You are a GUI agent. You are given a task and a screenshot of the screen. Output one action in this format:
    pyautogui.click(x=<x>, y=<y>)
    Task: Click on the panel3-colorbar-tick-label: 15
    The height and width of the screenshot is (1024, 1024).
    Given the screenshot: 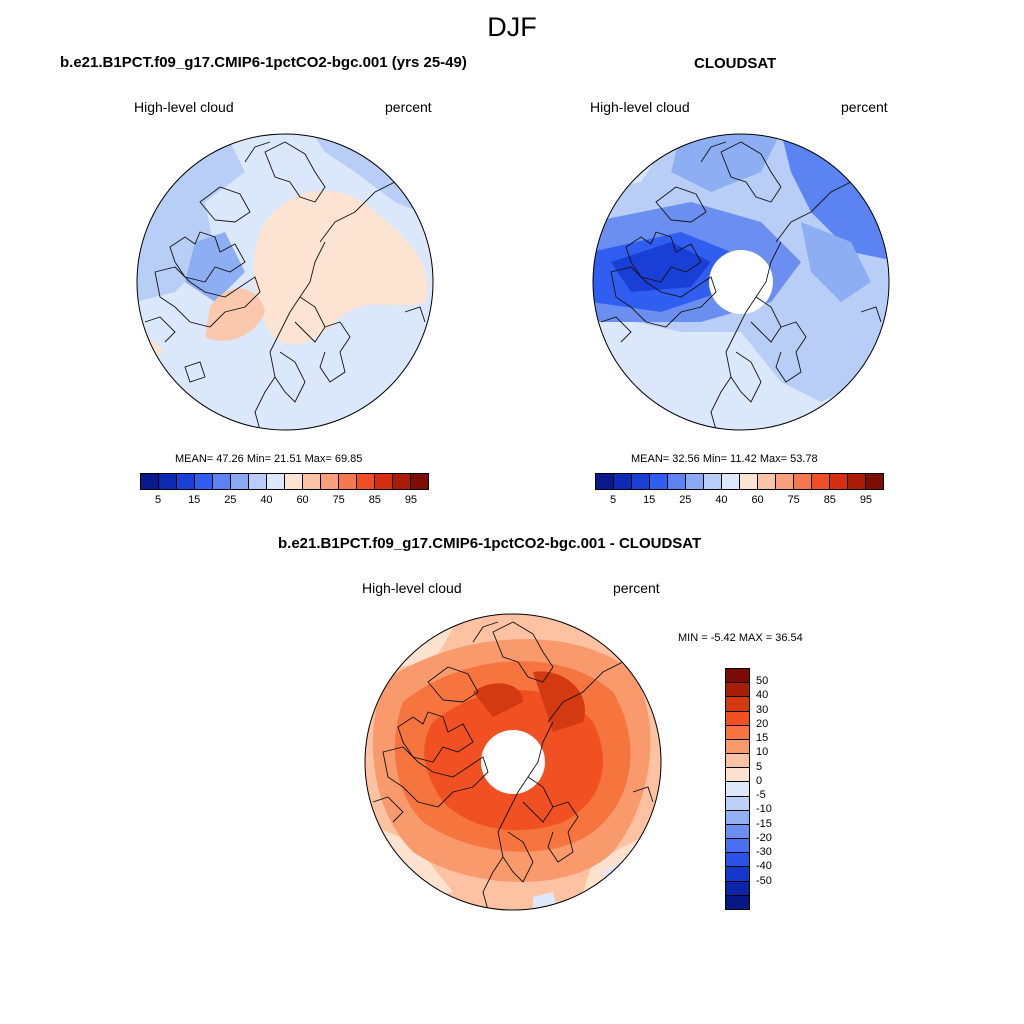 What is the action you would take?
    pyautogui.click(x=762, y=738)
    